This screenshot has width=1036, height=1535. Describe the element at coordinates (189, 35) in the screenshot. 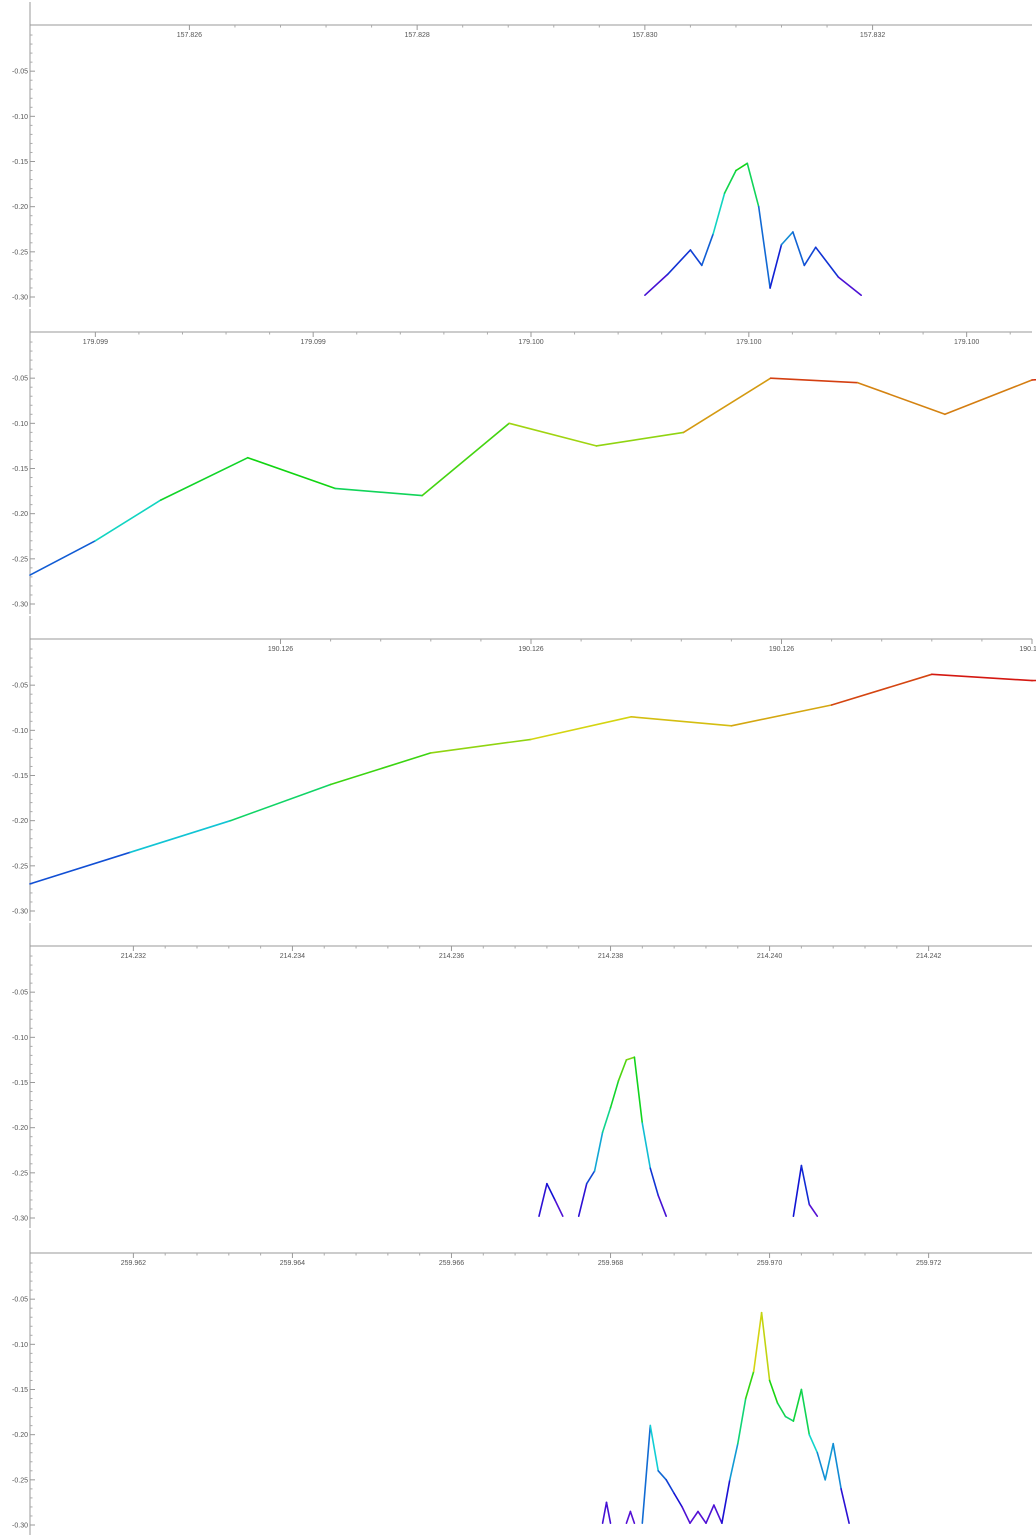

I see `x-tick-label: 157.826` at that location.